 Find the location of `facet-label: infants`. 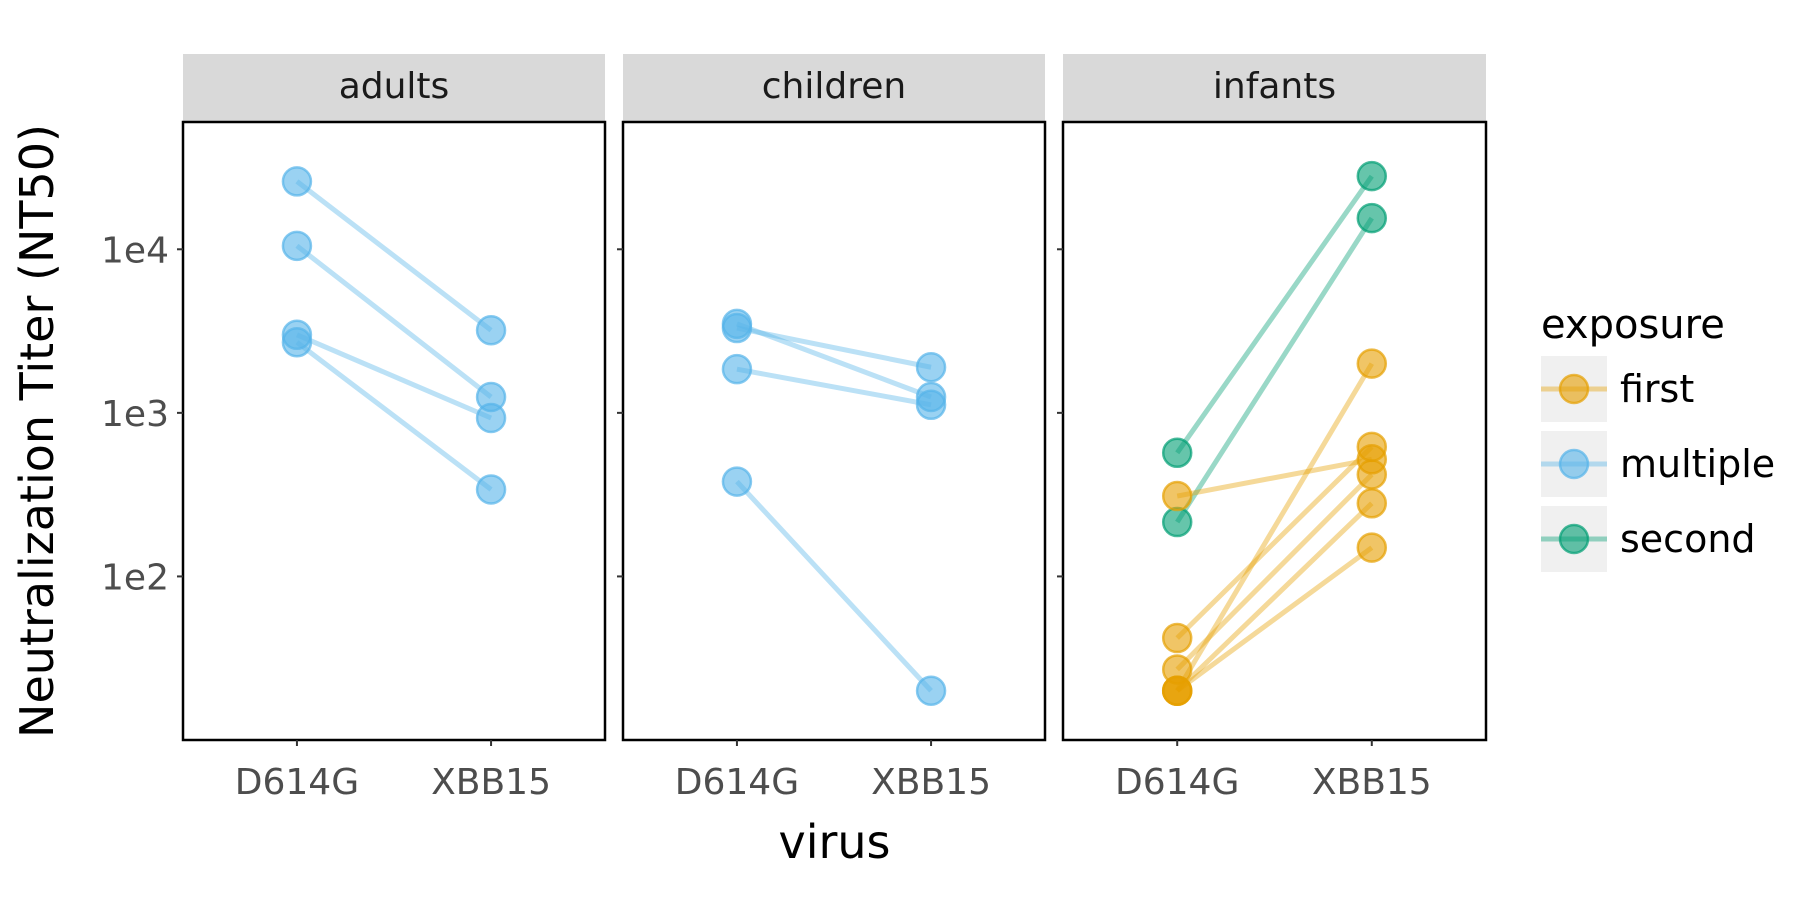

facet-label: infants is located at coordinates (1274, 86).